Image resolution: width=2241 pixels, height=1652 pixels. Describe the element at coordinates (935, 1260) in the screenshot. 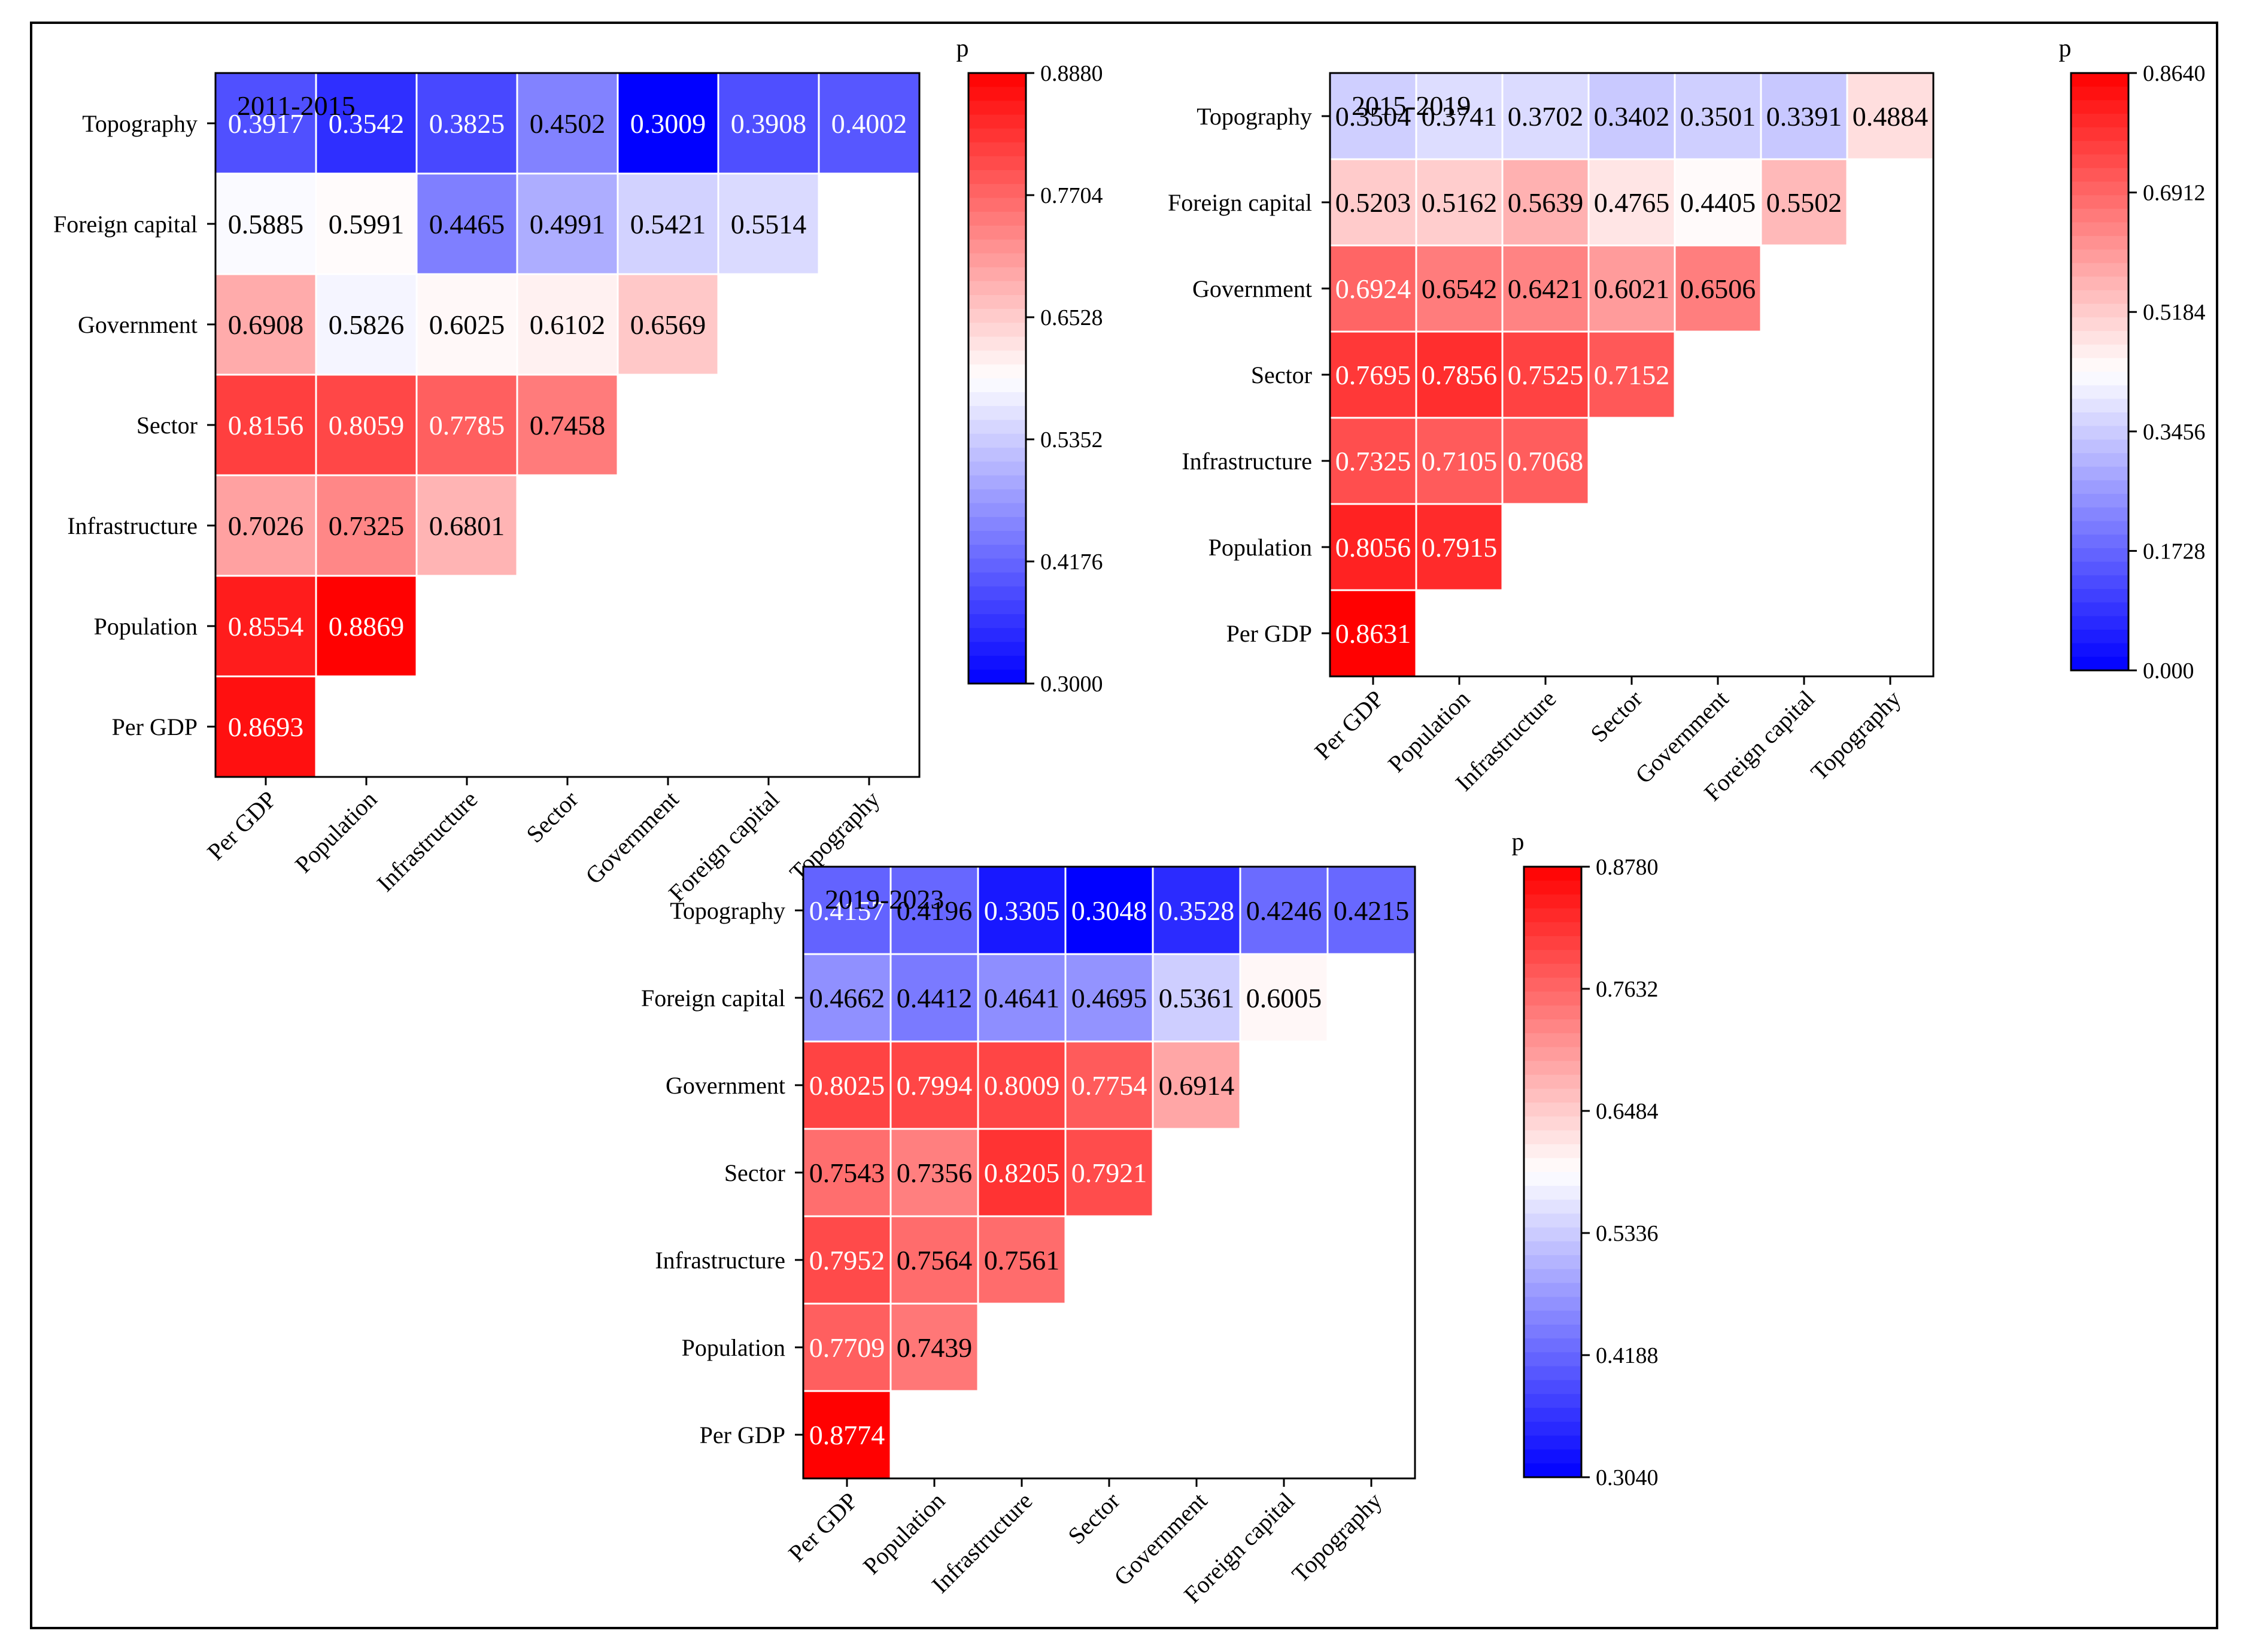

I see `cell-value-label: 0.7564` at that location.